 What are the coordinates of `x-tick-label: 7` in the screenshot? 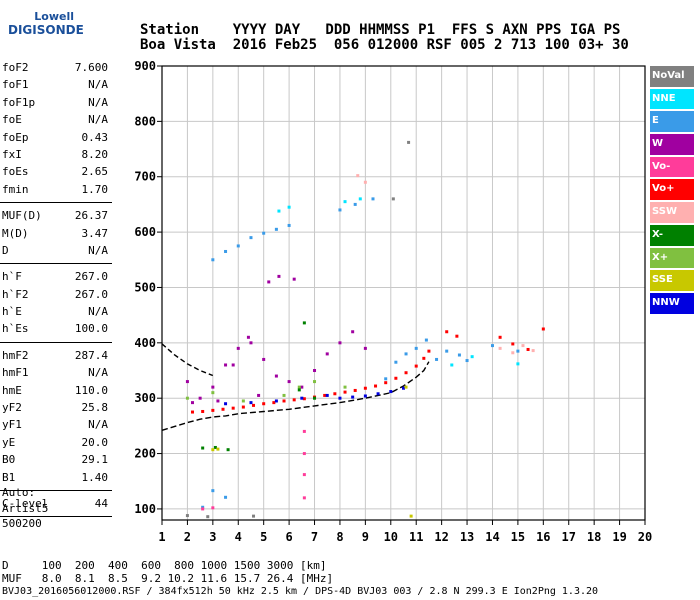 It's located at (314, 537).